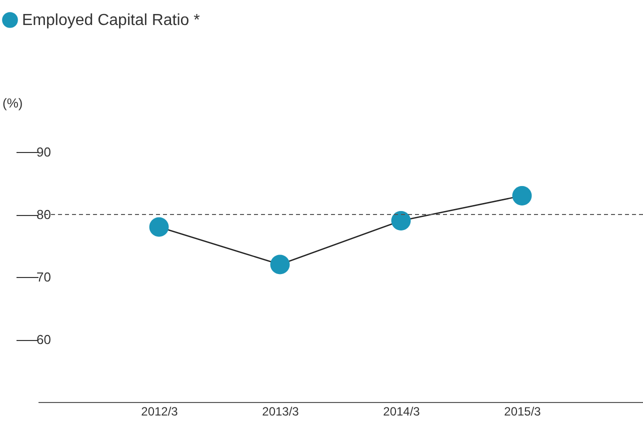 The image size is (643, 422). I want to click on y-tick-label: 70, so click(43, 277).